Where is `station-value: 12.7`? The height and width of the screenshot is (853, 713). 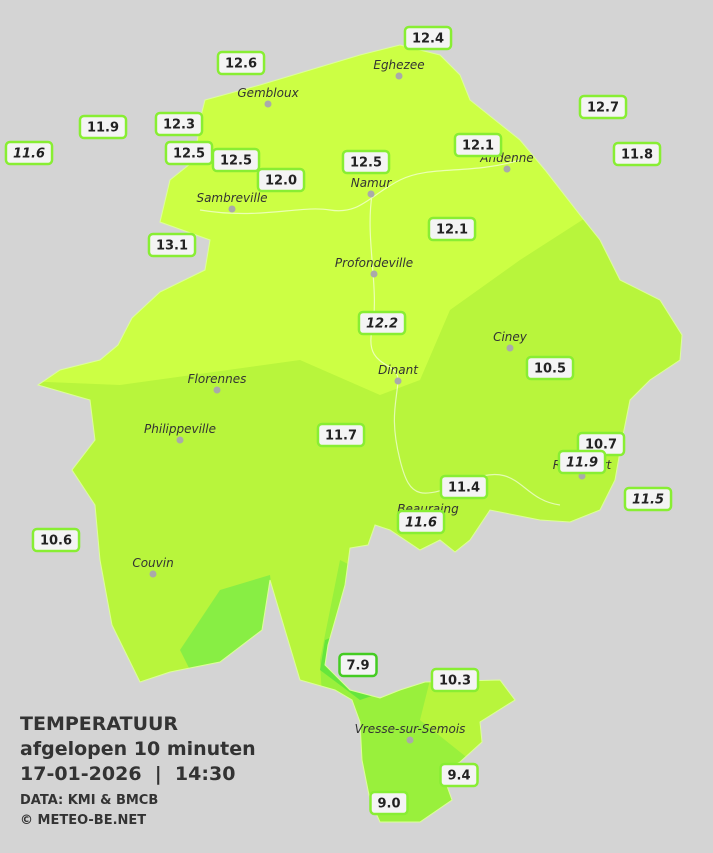 station-value: 12.7 is located at coordinates (603, 108).